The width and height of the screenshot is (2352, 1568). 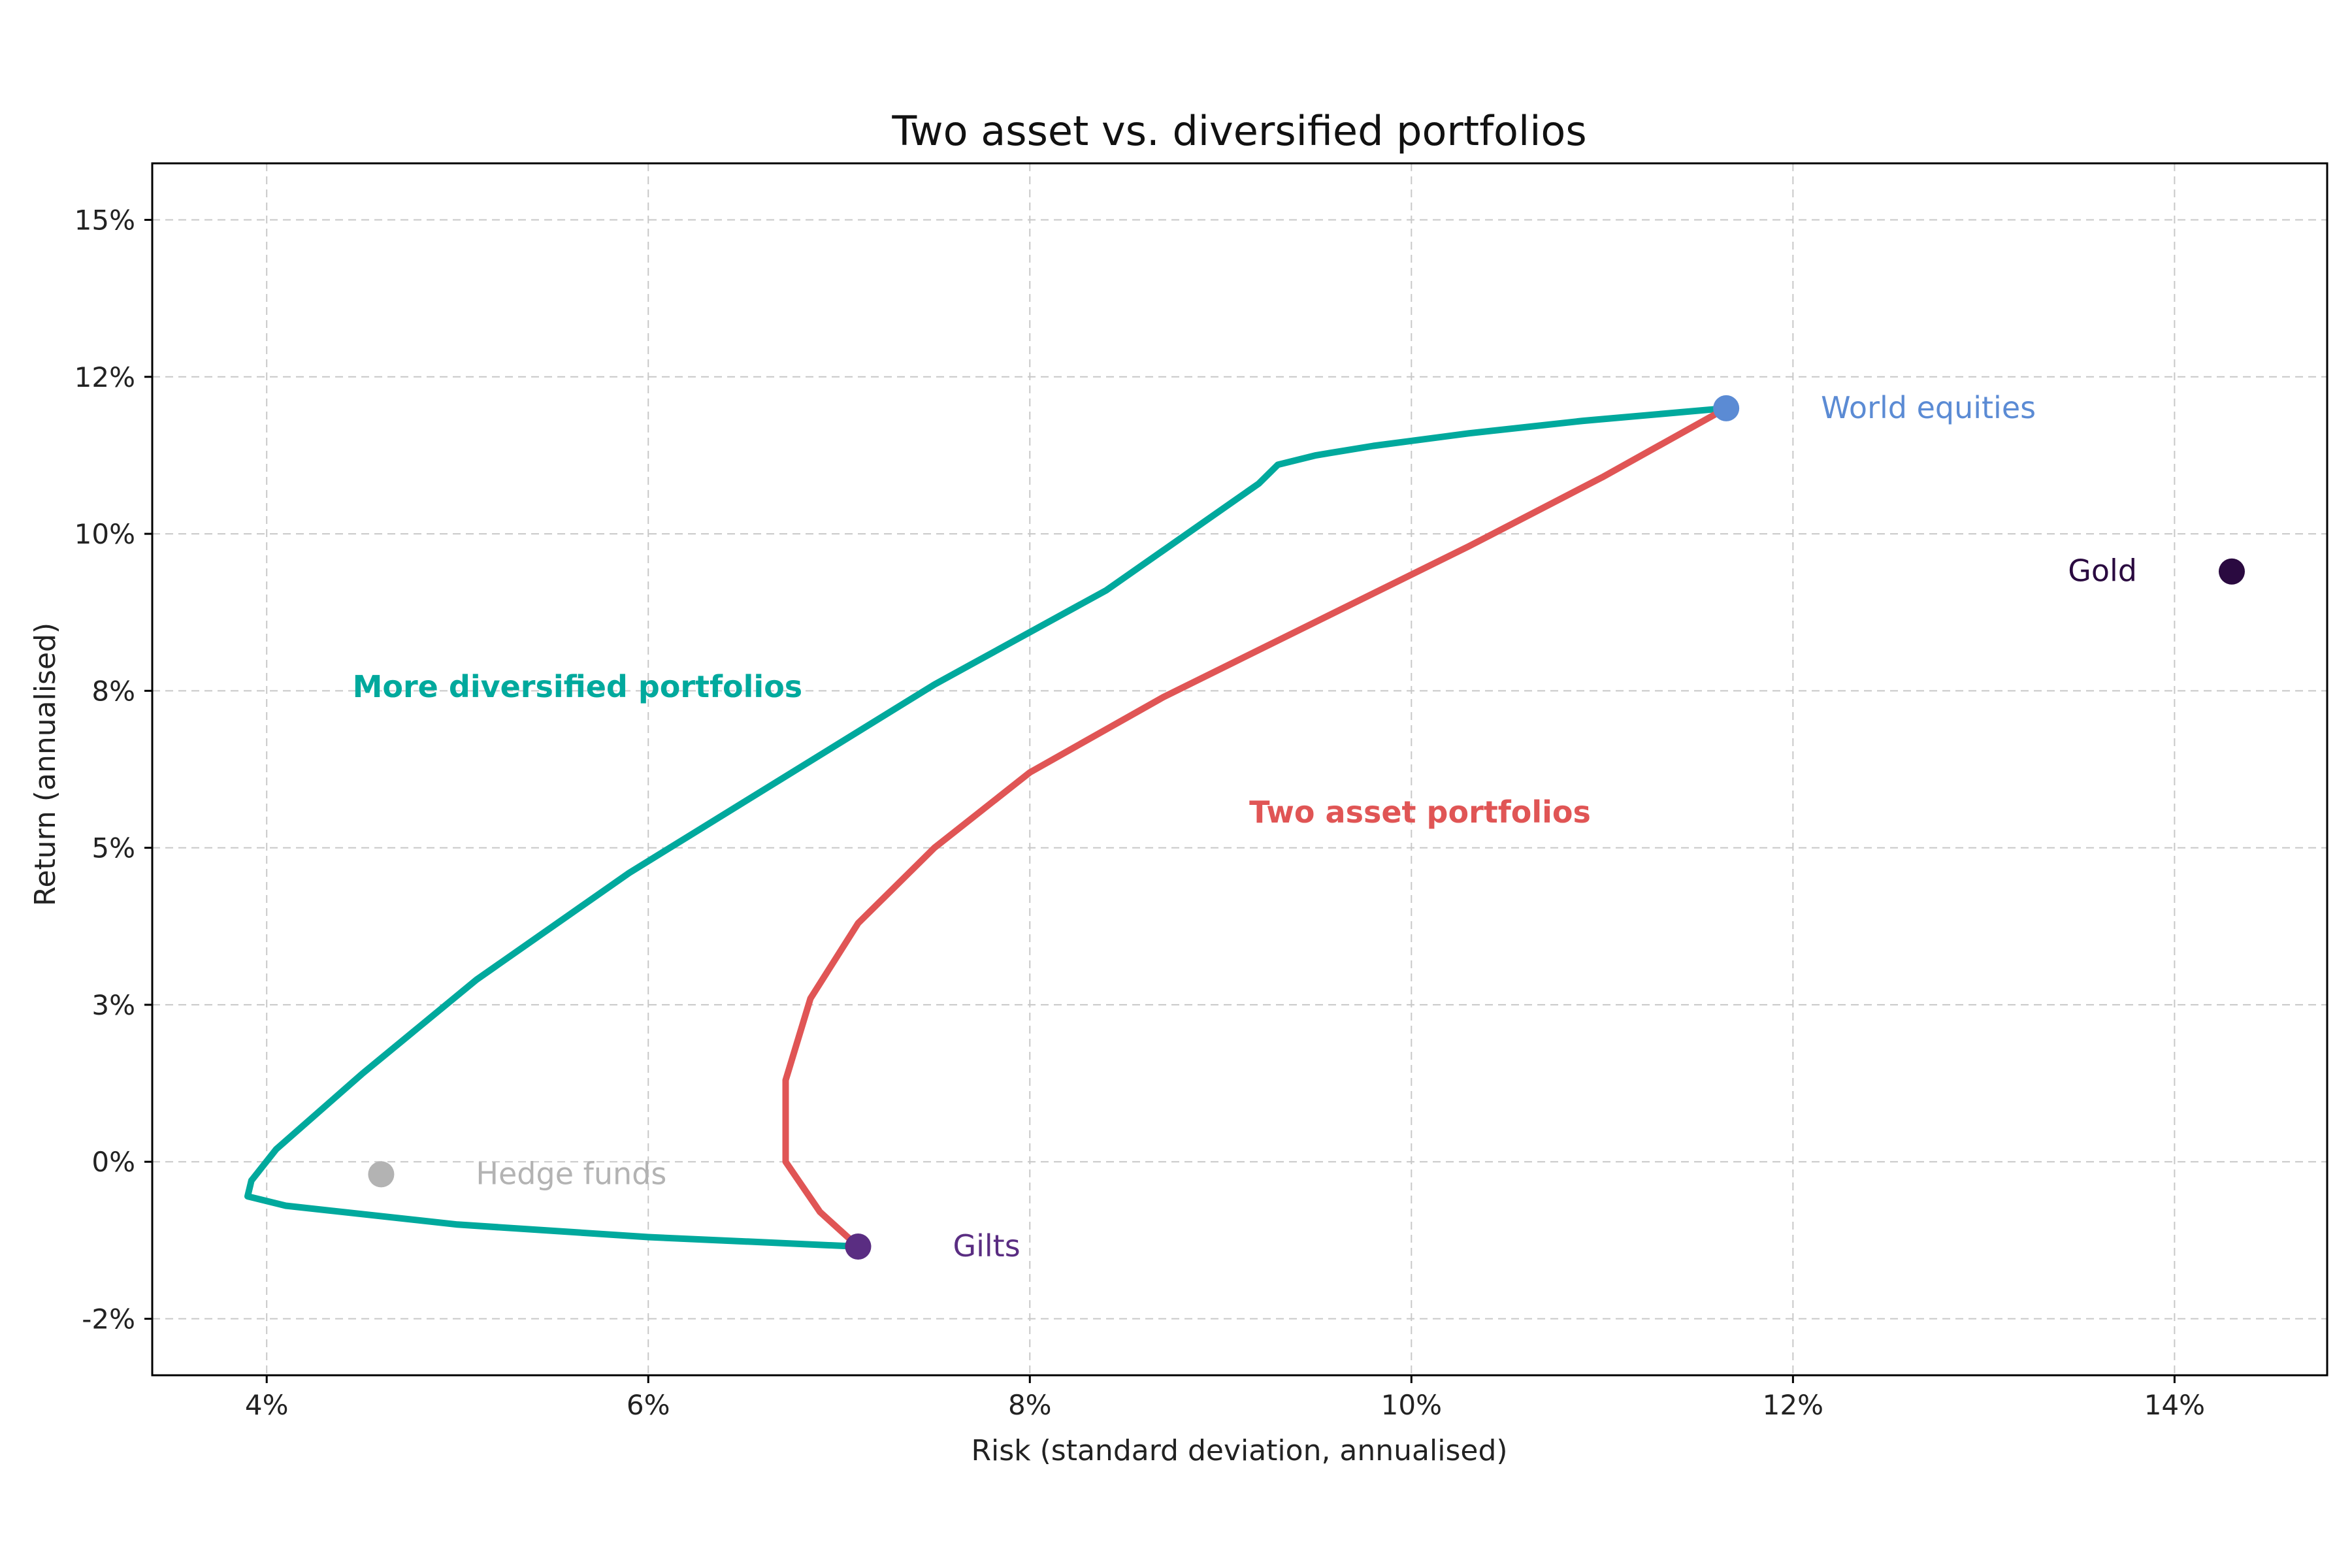 What do you see at coordinates (1793, 1405) in the screenshot?
I see `x-tick-label: 12%` at bounding box center [1793, 1405].